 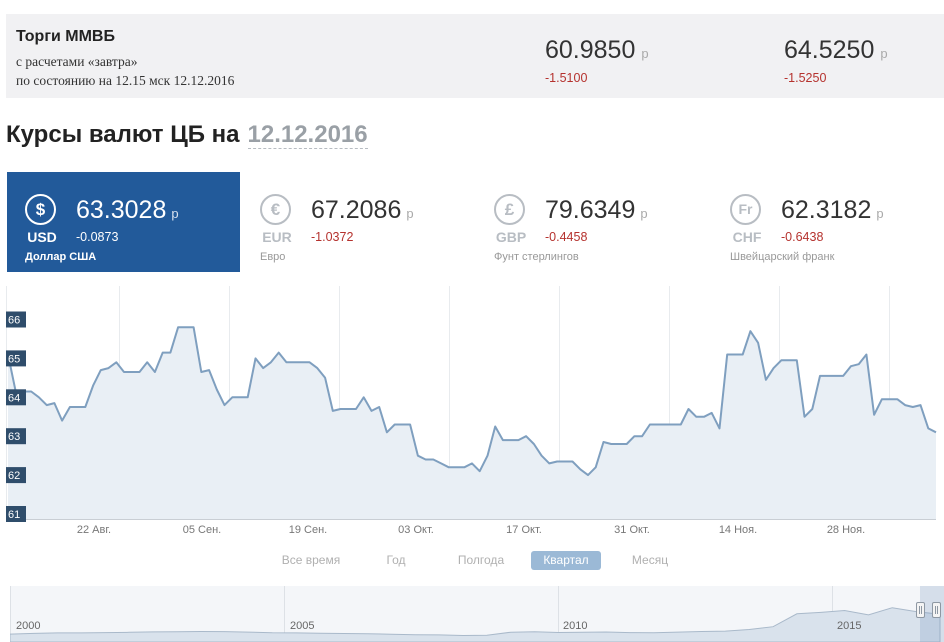 I want to click on navigator-chart, so click(x=477, y=614).